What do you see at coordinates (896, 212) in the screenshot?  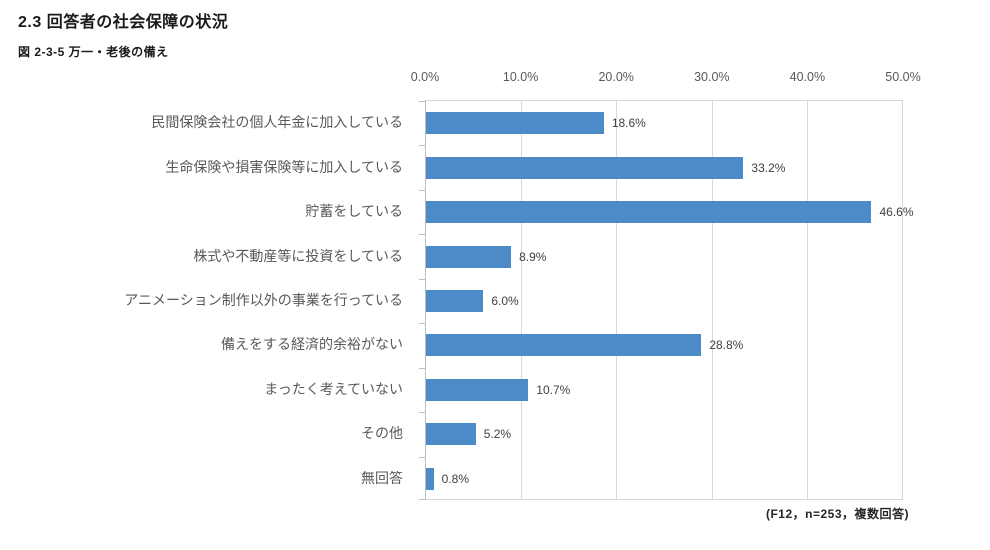 I see `bar-value-label: 46.6%` at bounding box center [896, 212].